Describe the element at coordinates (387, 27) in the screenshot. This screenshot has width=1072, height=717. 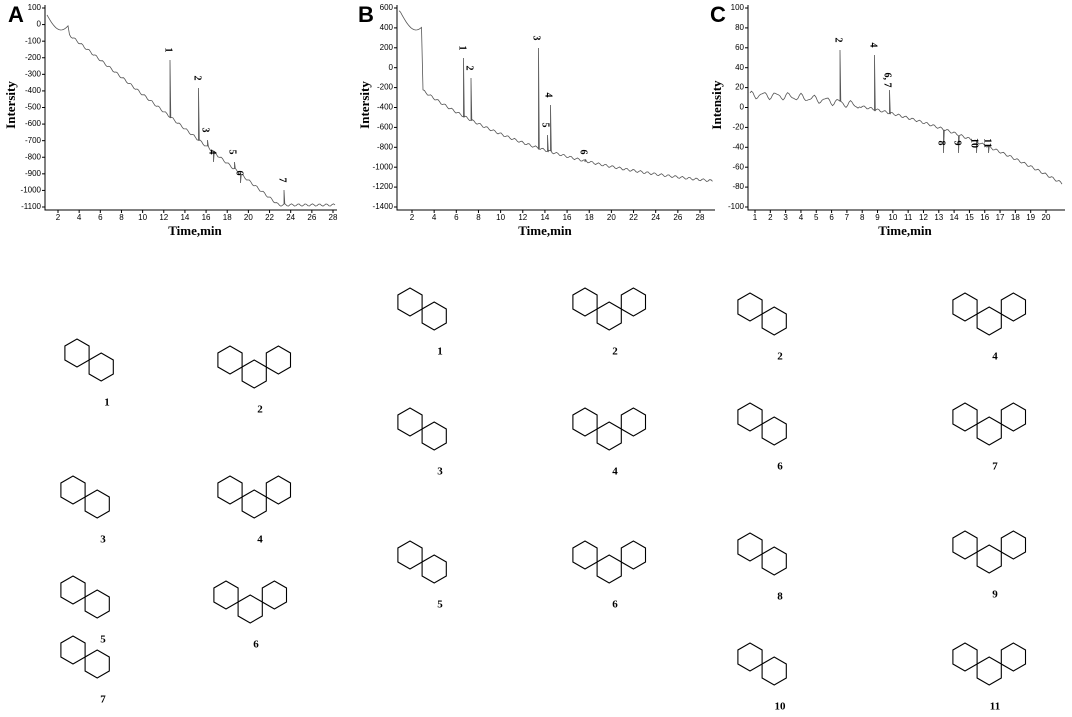
I see `y-tick-label: 400` at that location.